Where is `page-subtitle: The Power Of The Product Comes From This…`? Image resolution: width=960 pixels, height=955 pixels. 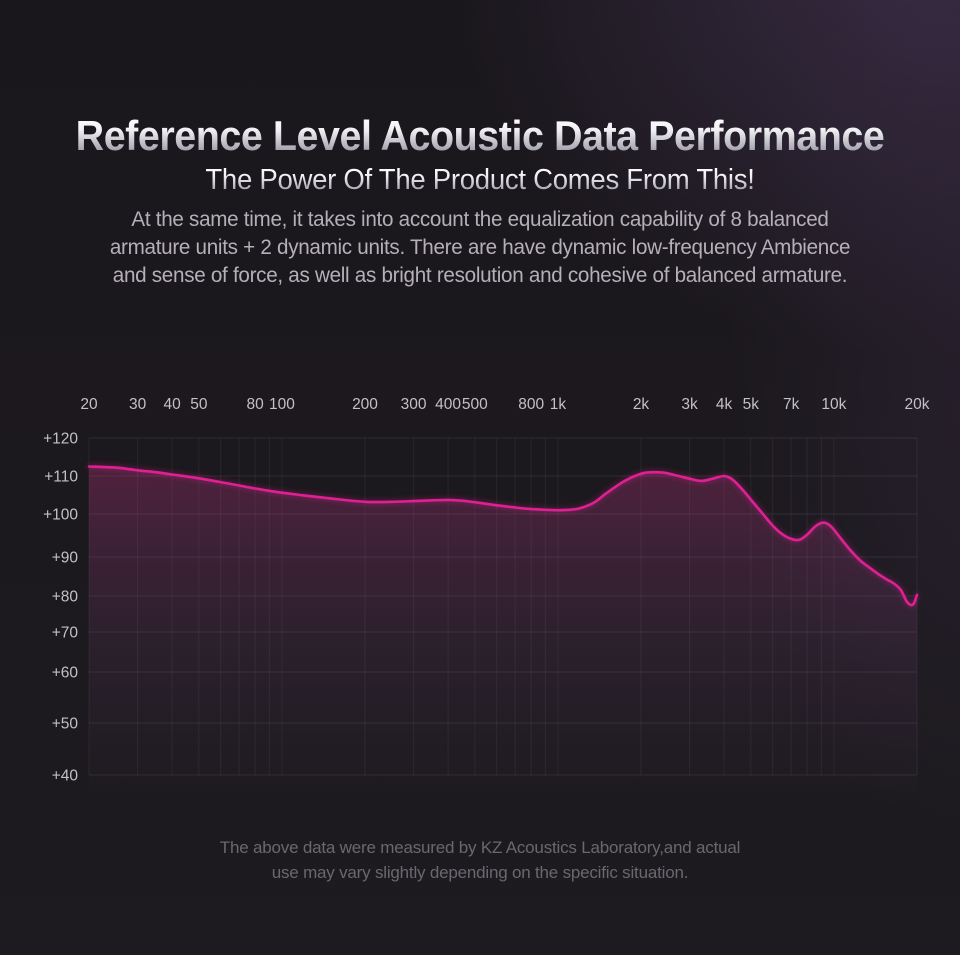 page-subtitle: The Power Of The Product Comes From This… is located at coordinates (480, 180).